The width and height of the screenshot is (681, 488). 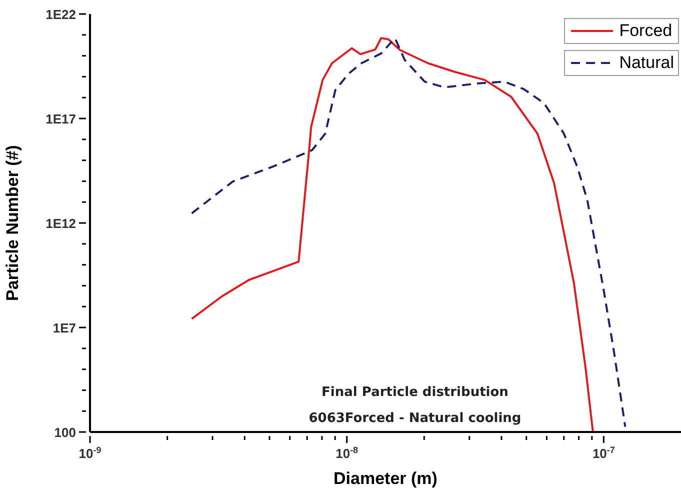 I want to click on legend-label: Natural, so click(x=646, y=63).